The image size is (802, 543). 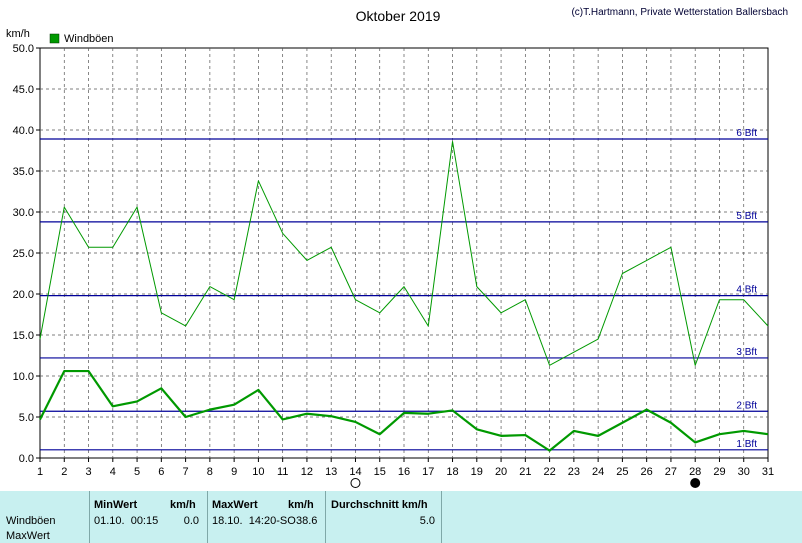 I want to click on x-tick-label: 9, so click(x=234, y=472).